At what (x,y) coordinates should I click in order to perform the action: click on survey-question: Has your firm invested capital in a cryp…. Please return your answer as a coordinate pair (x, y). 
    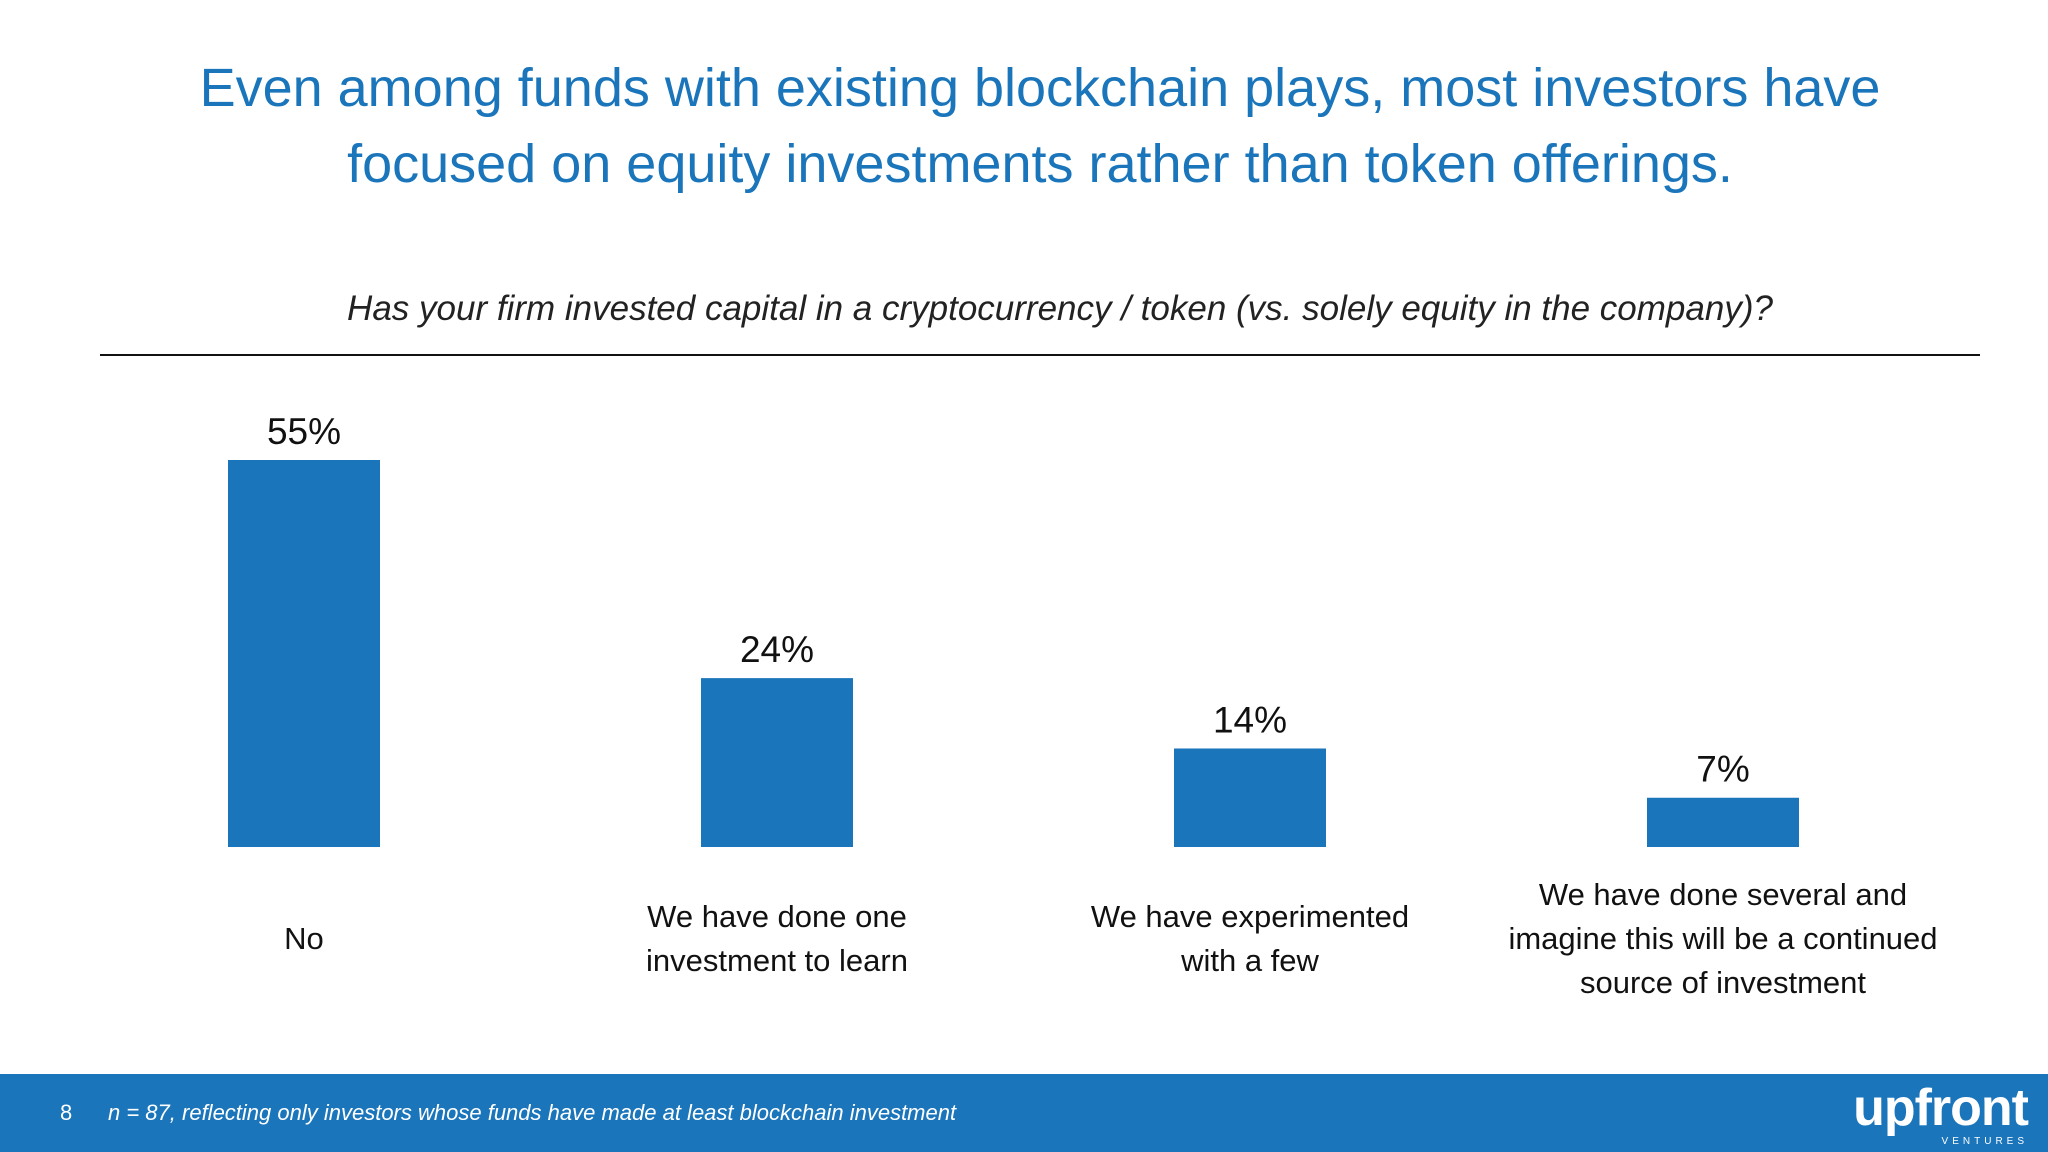
    Looking at the image, I should click on (1060, 308).